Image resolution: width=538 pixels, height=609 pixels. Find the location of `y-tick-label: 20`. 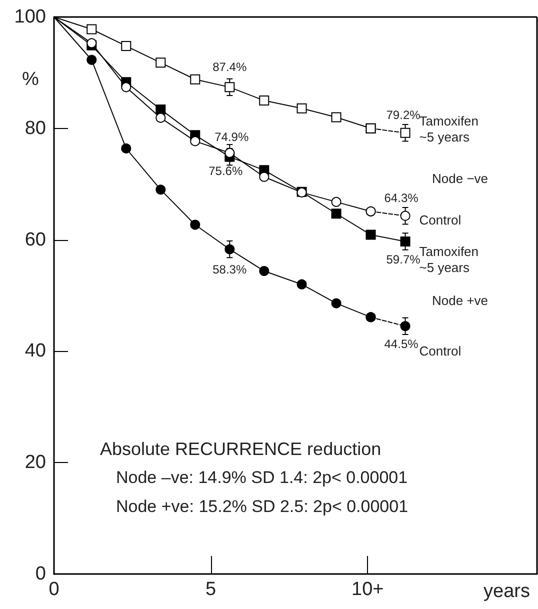

y-tick-label: 20 is located at coordinates (35, 463).